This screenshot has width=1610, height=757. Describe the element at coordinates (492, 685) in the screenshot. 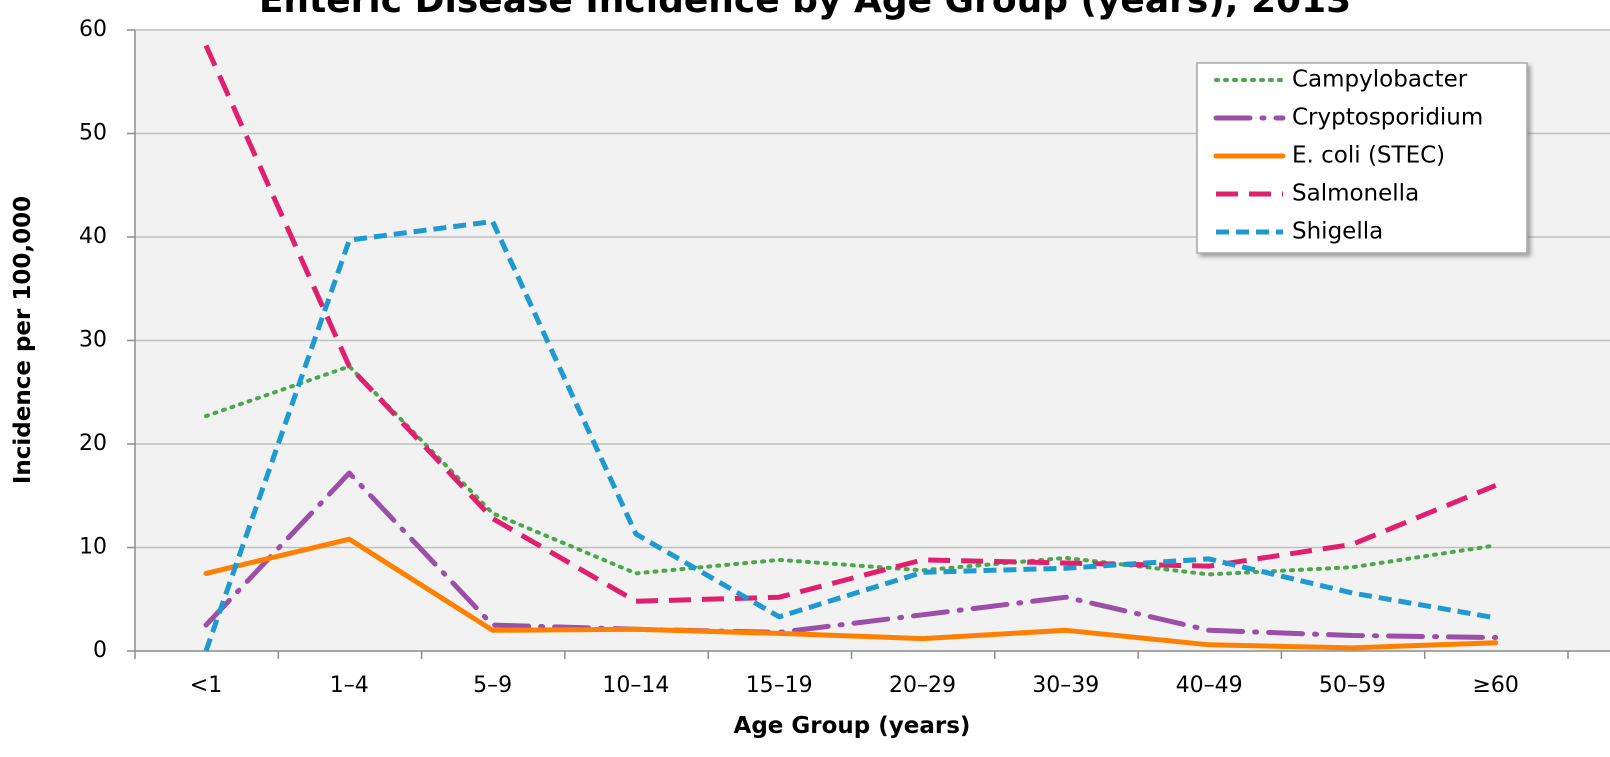

I see `x-tick-label: 5–9` at that location.